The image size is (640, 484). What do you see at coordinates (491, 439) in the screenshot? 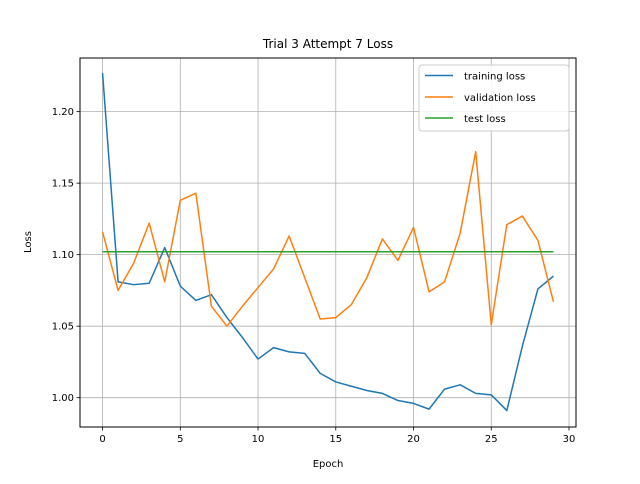
I see `x-tick-label: 25` at bounding box center [491, 439].